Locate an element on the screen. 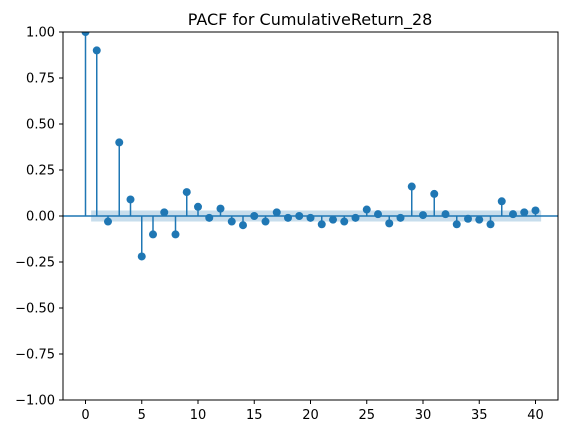 Image resolution: width=568 pixels, height=435 pixels. y-tick-label-6: −0.50 is located at coordinates (35, 309).